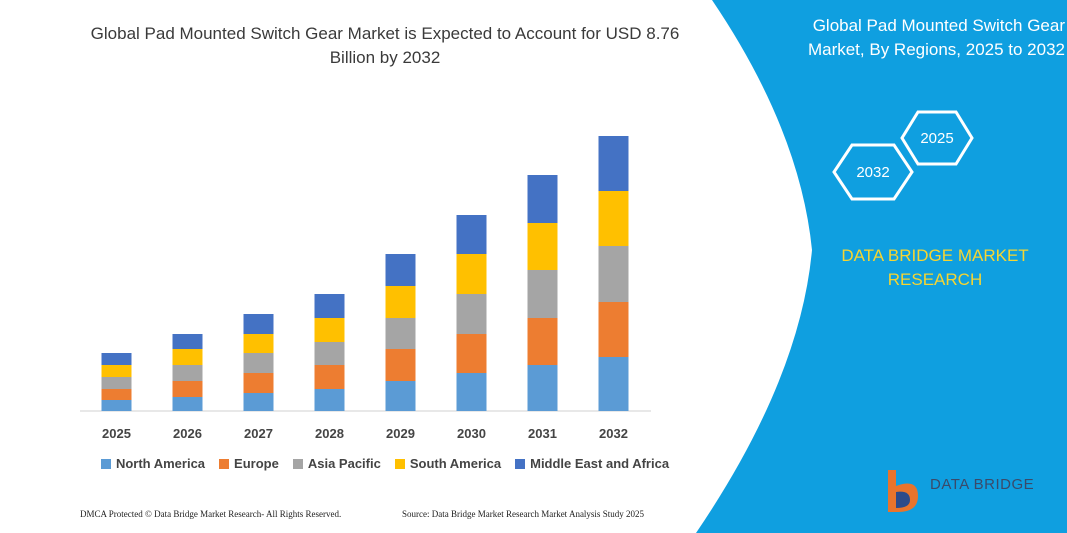 The height and width of the screenshot is (533, 1067). What do you see at coordinates (903, 491) in the screenshot?
I see `logo-mark` at bounding box center [903, 491].